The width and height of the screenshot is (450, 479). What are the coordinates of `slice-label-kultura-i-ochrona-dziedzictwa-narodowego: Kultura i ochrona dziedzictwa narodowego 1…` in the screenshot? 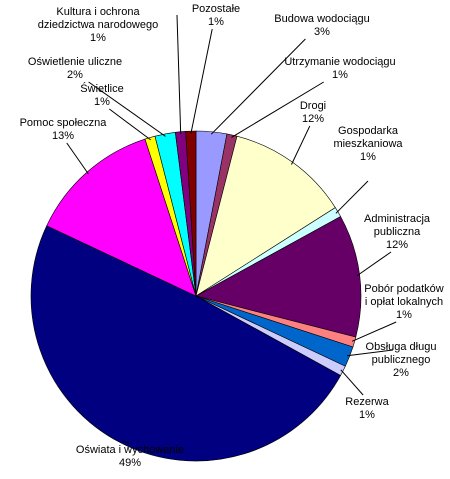 It's located at (98, 25).